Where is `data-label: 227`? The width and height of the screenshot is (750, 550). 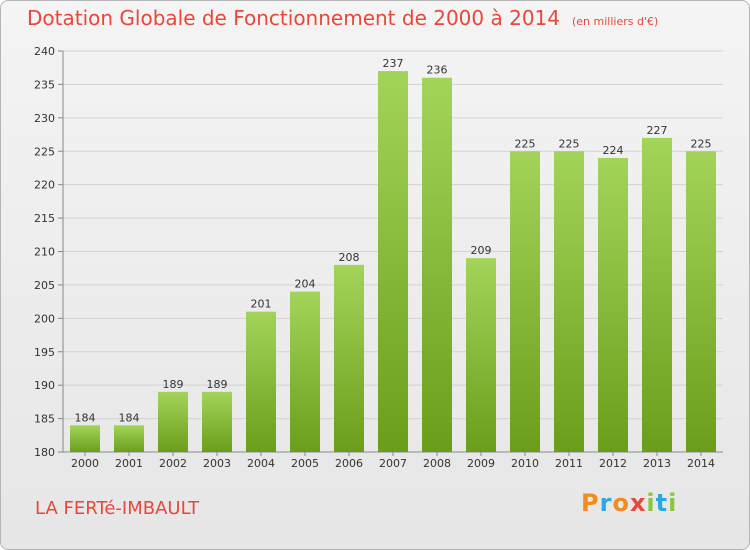
data-label: 227 is located at coordinates (657, 130).